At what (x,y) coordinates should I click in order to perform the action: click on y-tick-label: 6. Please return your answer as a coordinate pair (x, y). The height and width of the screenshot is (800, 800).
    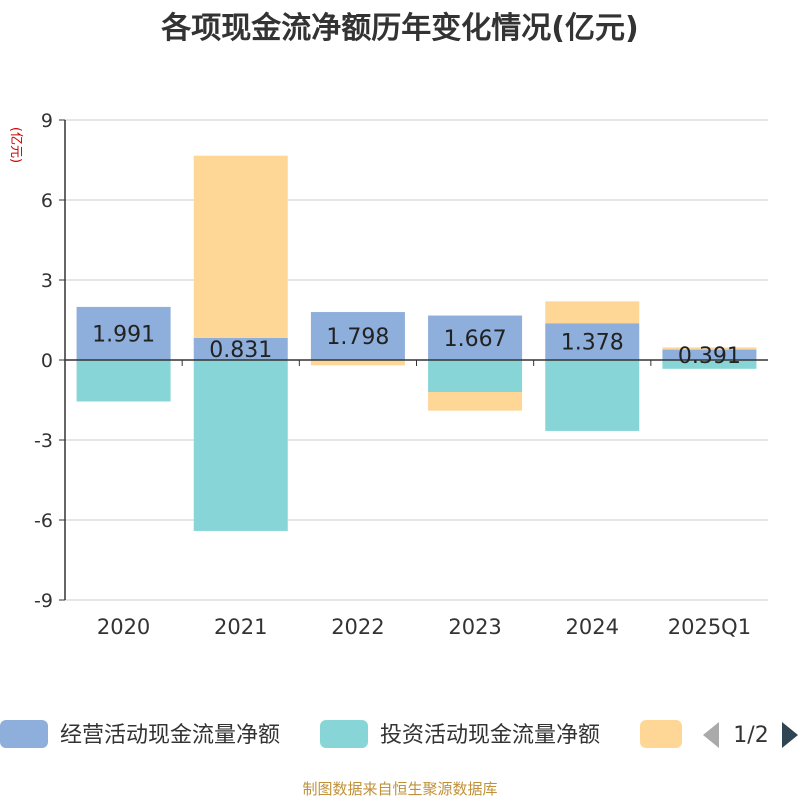
    Looking at the image, I should click on (47, 201).